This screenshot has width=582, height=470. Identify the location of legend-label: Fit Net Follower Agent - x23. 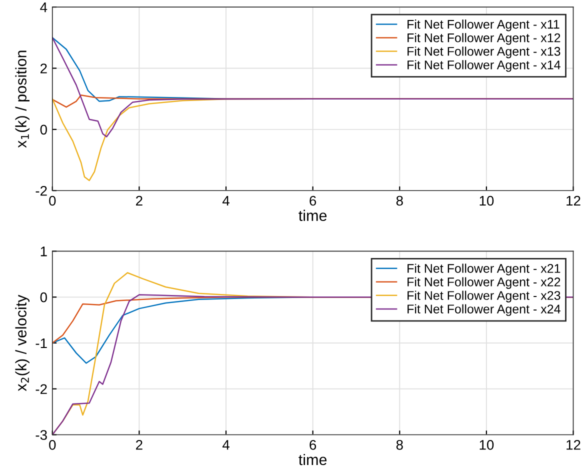
(484, 296).